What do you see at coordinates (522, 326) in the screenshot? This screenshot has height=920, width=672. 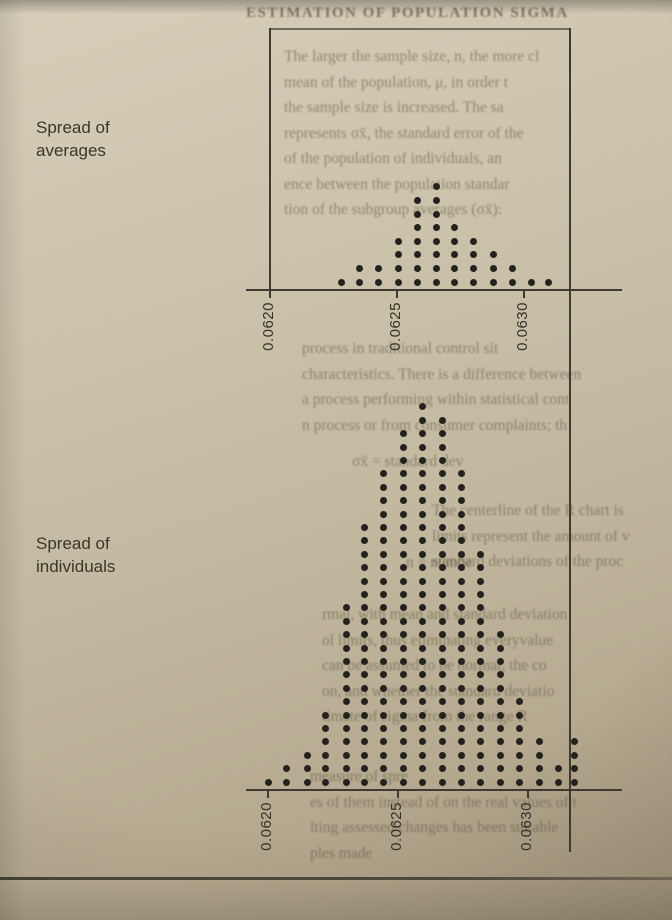 I see `x-axis-tick-label: 0.0630` at bounding box center [522, 326].